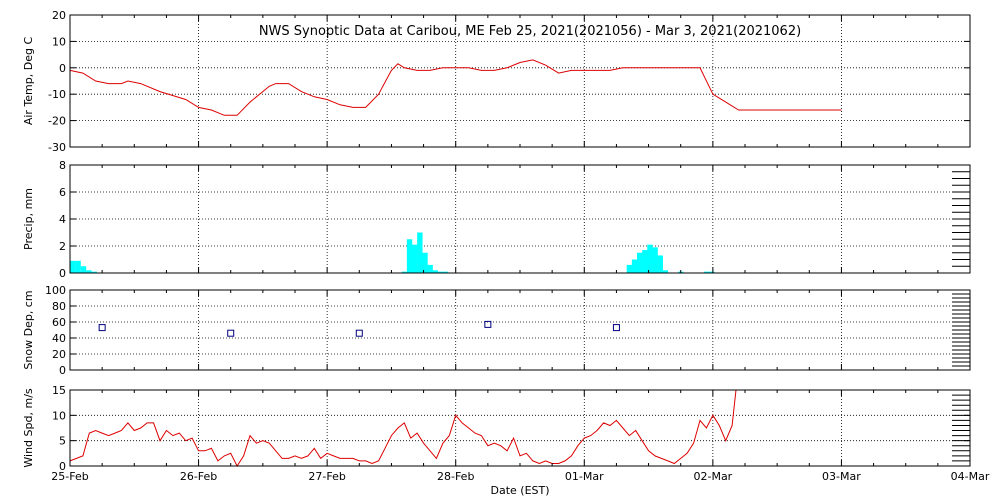 This screenshot has height=500, width=1000. What do you see at coordinates (62, 192) in the screenshot?
I see `y-tick-label: 6` at bounding box center [62, 192].